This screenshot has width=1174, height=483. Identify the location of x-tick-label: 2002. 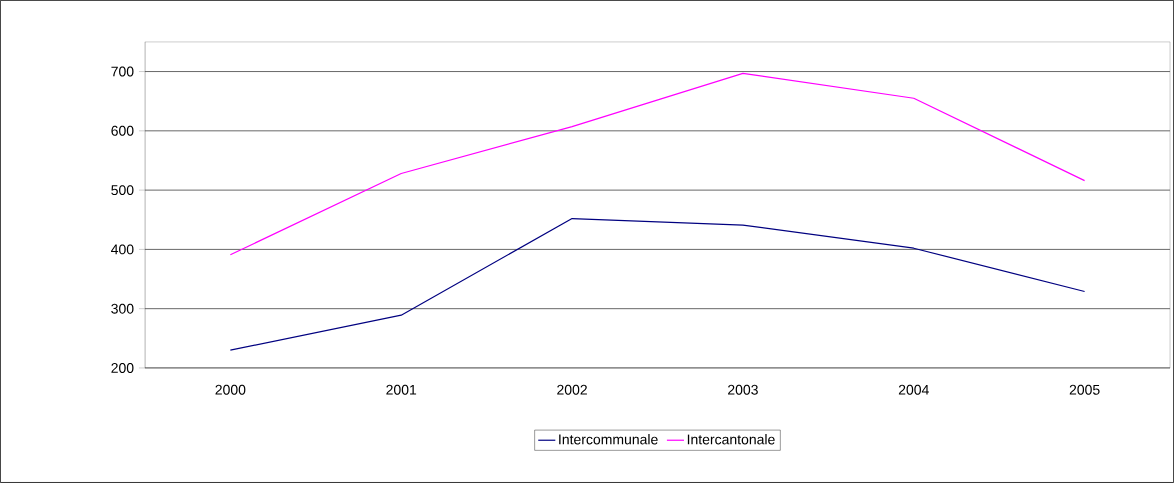
(572, 389).